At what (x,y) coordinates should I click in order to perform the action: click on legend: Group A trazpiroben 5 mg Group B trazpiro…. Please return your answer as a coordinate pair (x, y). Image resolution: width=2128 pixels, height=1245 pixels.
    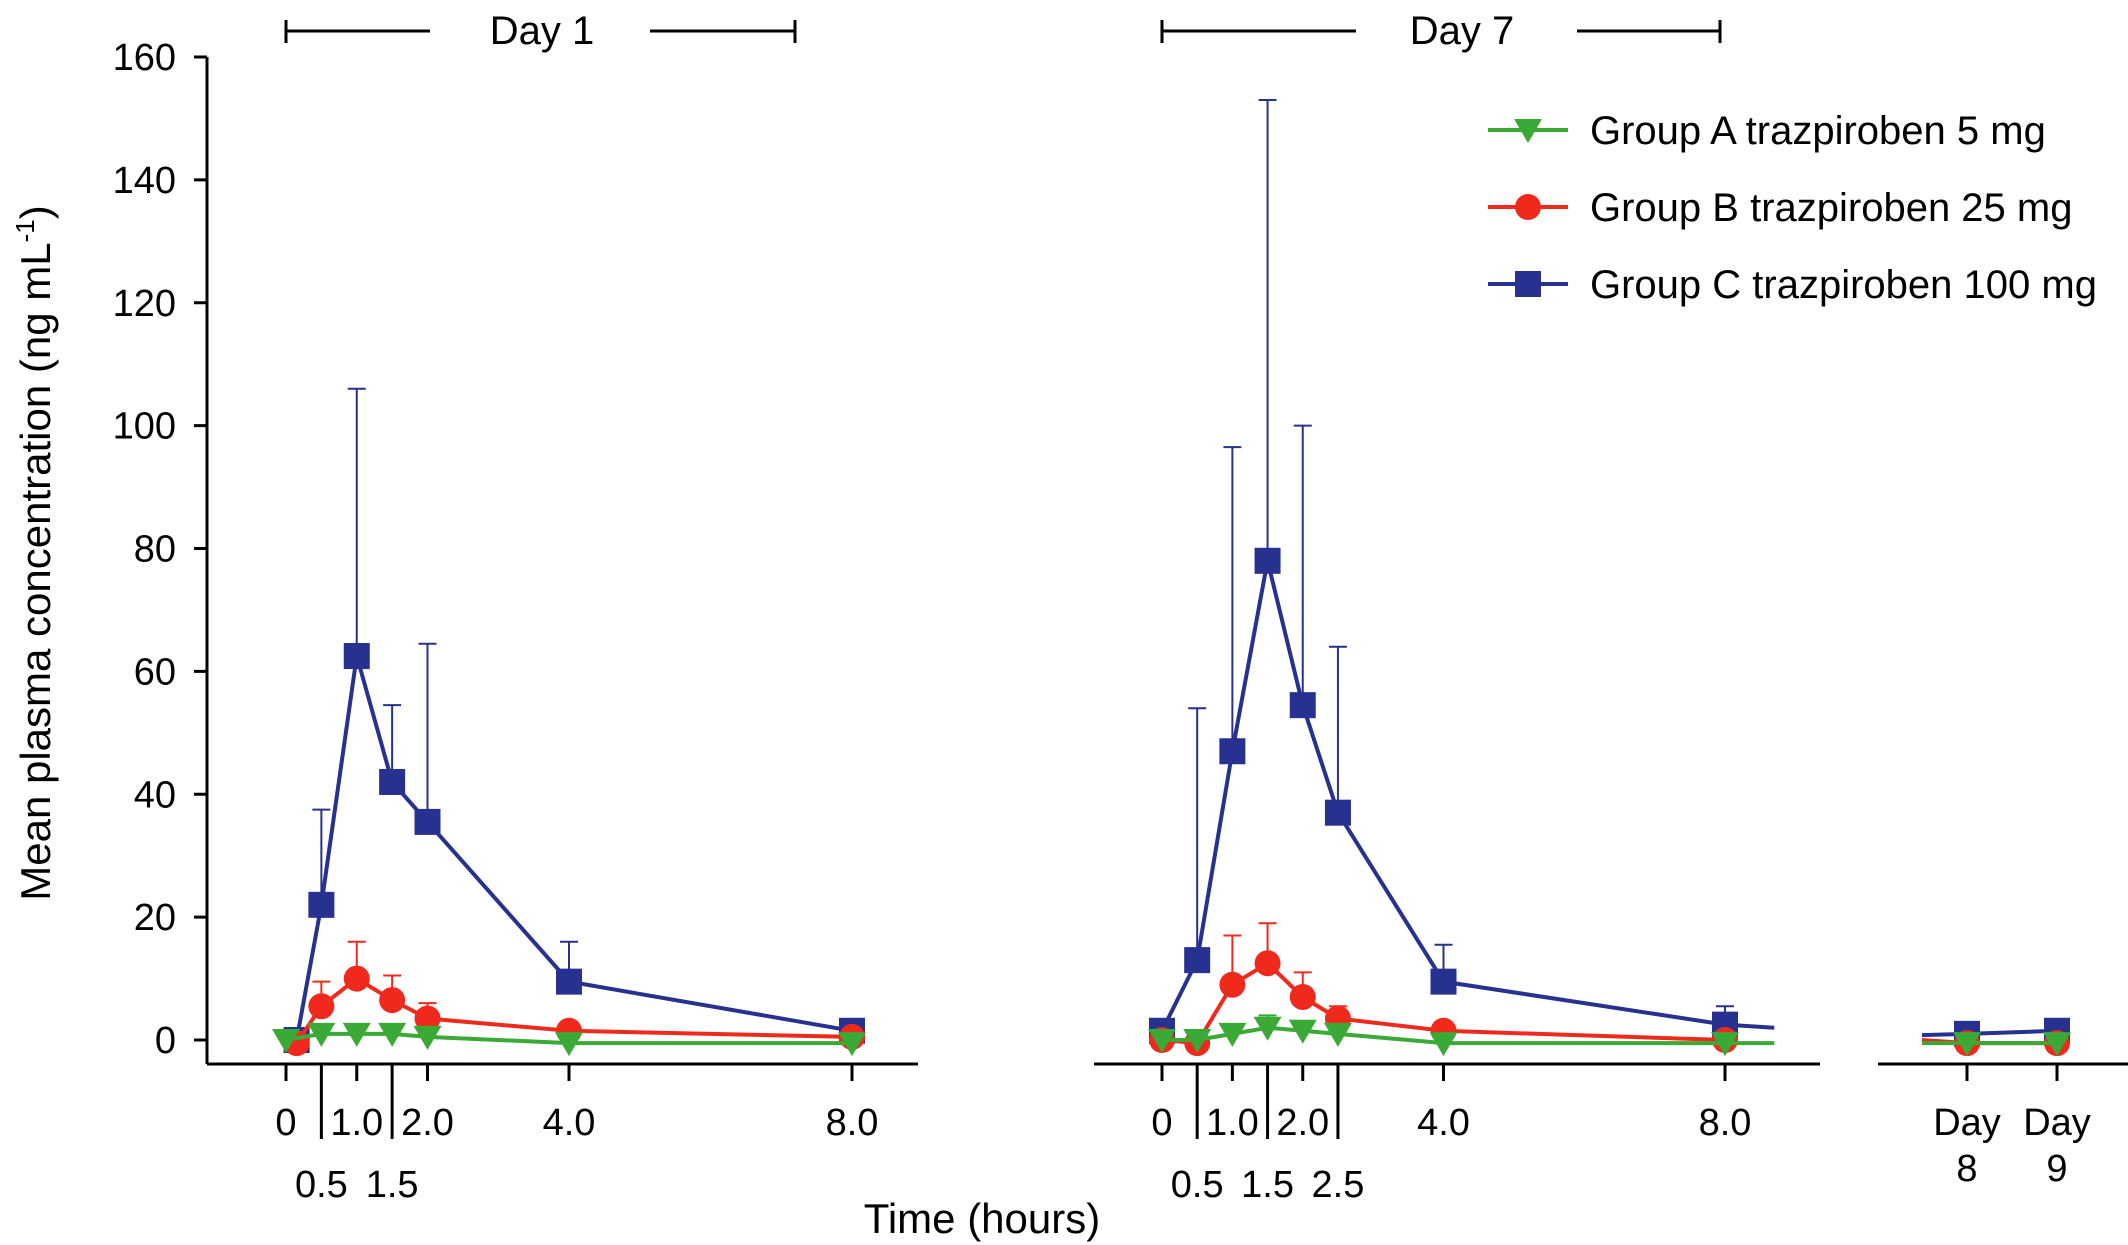
    Looking at the image, I should click on (1792, 208).